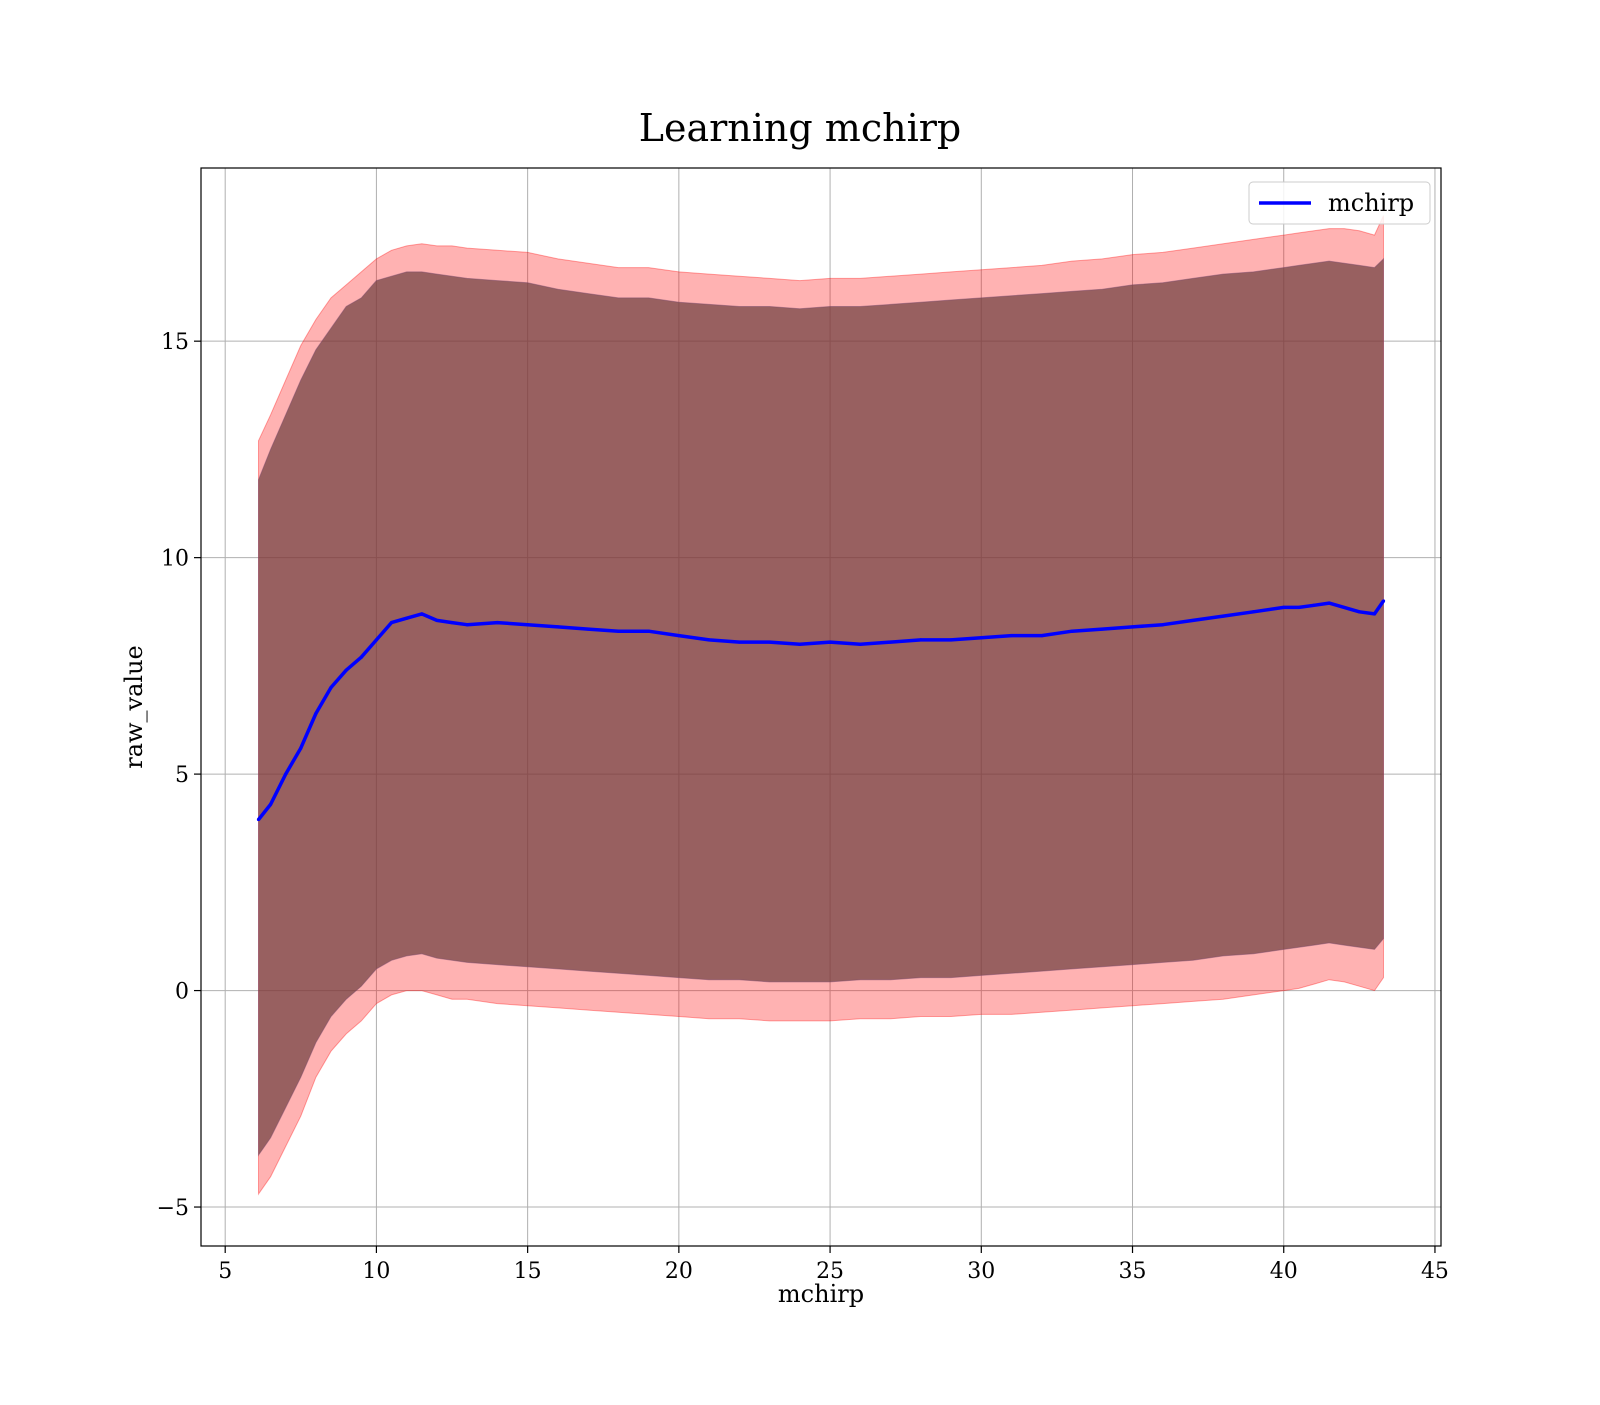  Describe the element at coordinates (528, 1271) in the screenshot. I see `x-tick-label-2: 15` at that location.